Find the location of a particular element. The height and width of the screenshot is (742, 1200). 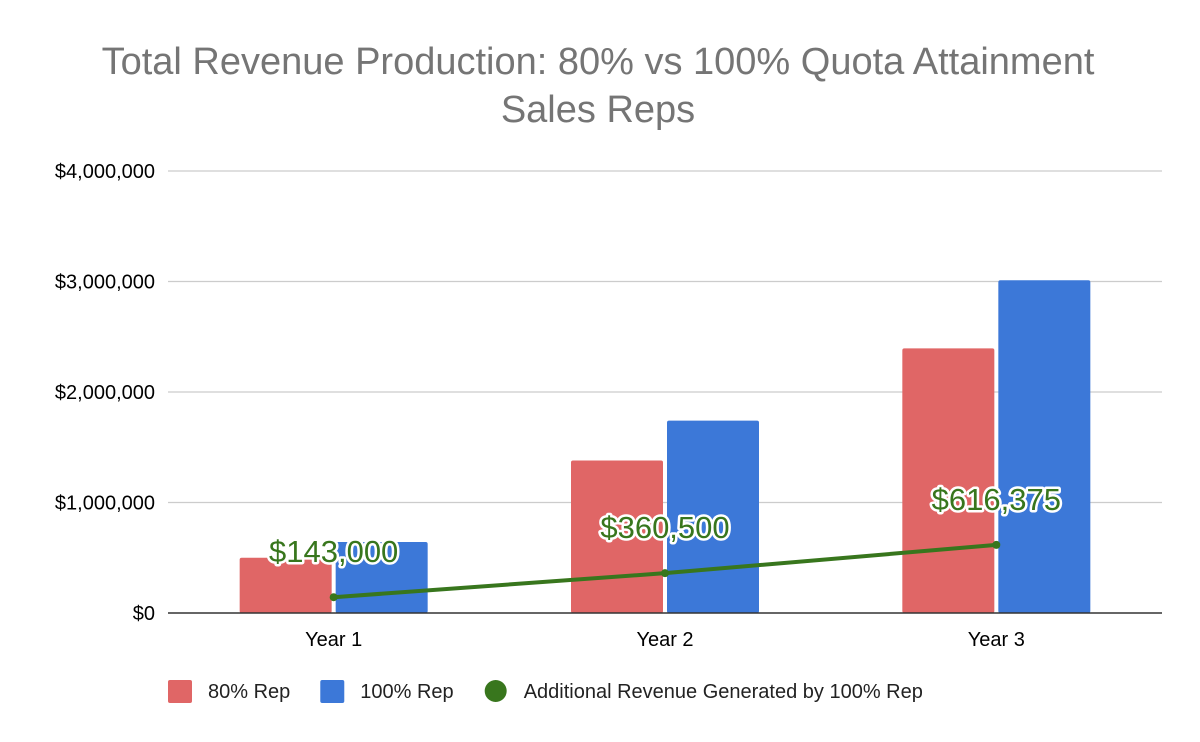

legend-label: Additional Revenue Generated by 100% Rep is located at coordinates (723, 692).